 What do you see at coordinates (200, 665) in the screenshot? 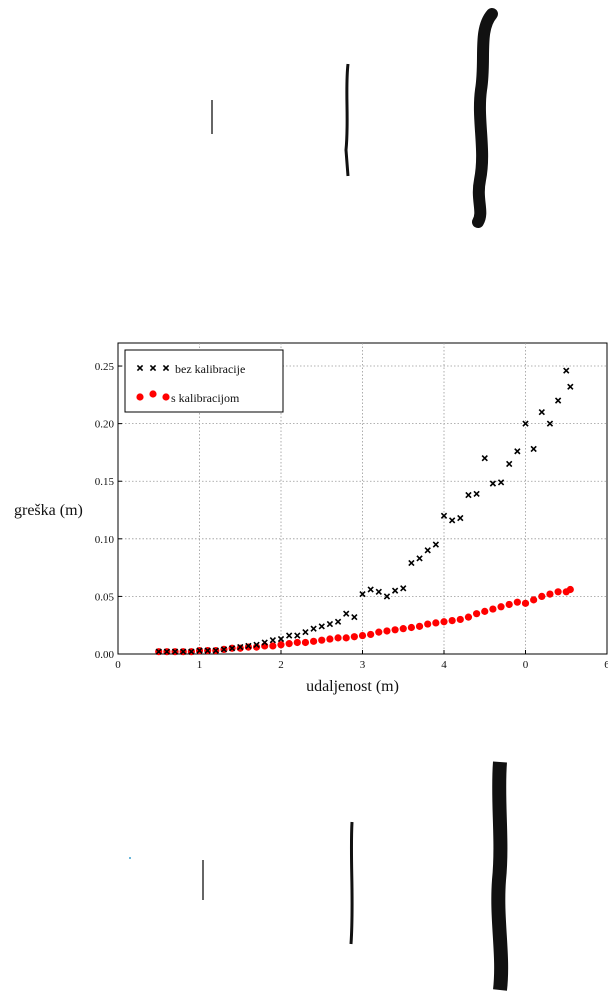
I see `x-tick-label: 1` at bounding box center [200, 665].